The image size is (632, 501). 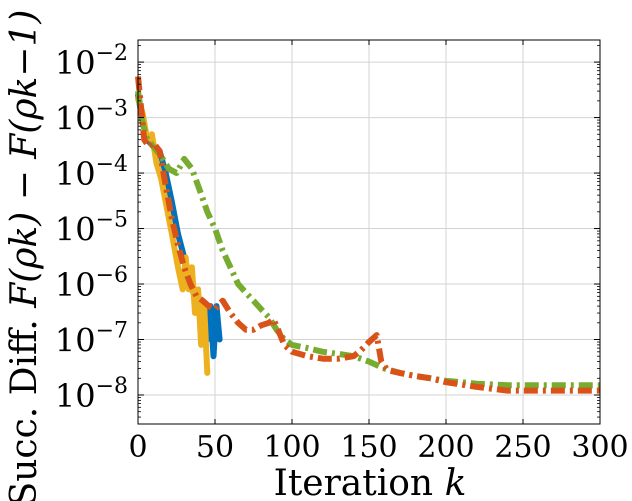 What do you see at coordinates (91, 61) in the screenshot?
I see `y-tick-label: 10⁻²` at bounding box center [91, 61].